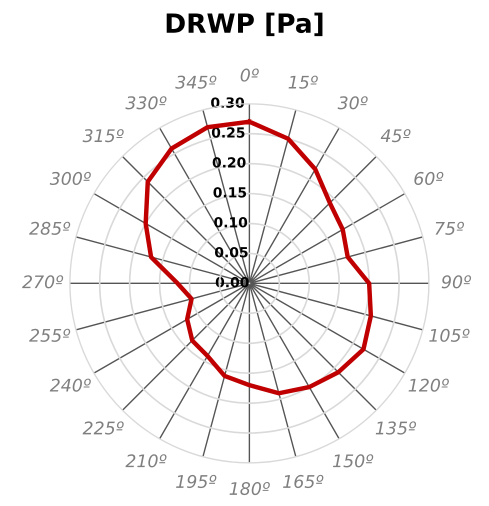 This screenshot has height=506, width=489. Describe the element at coordinates (70, 385) in the screenshot. I see `spoke-label: 240º` at that location.